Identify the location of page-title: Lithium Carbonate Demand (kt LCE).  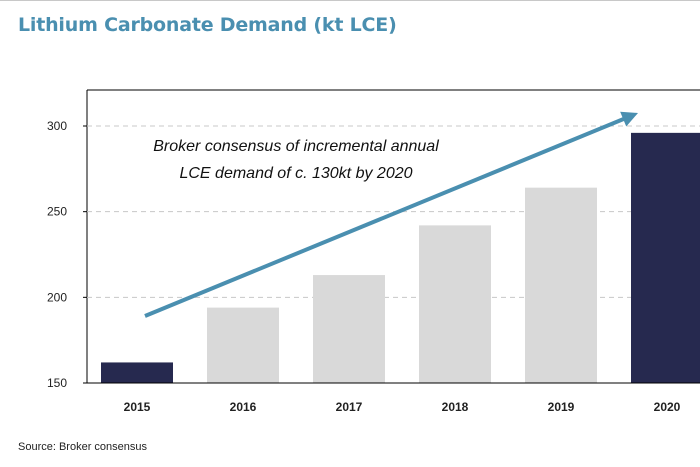
(207, 25).